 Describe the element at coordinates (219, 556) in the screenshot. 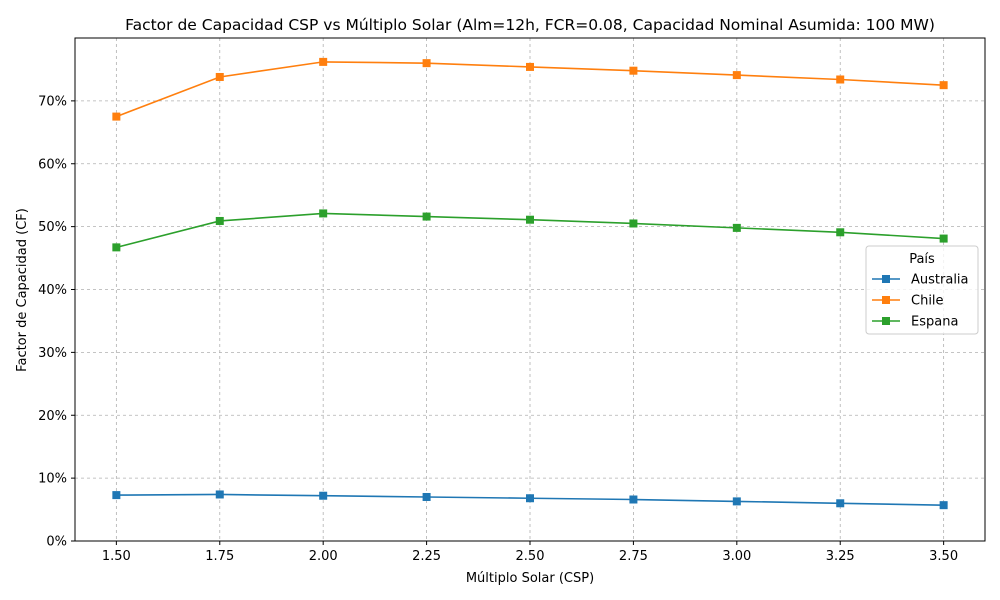

I see `x-tick-label: 1.75` at that location.